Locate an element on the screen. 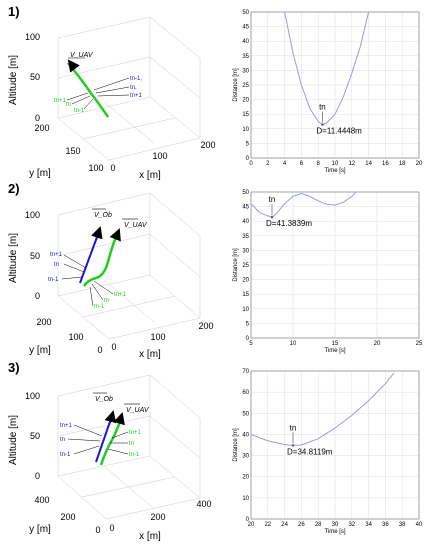 This screenshot has height=550, width=425. xtick-label: 5 is located at coordinates (251, 344).